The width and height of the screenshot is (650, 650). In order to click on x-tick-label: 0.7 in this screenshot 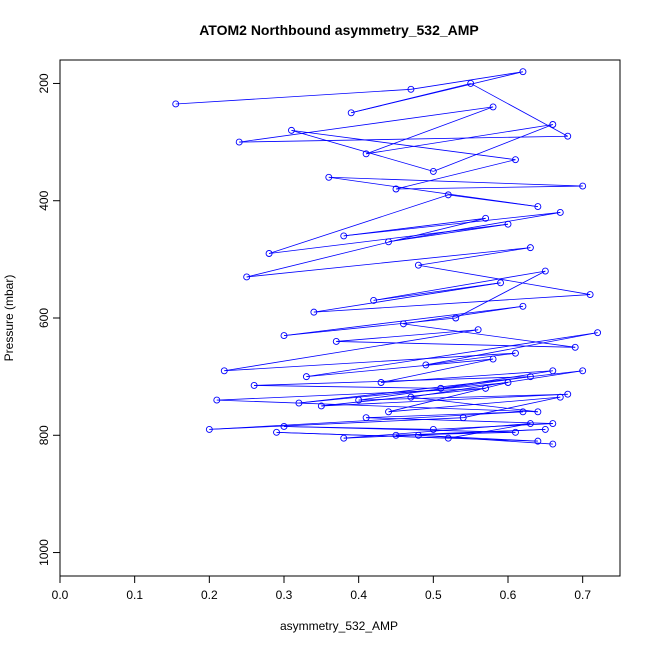, I will do `click(582, 595)`.